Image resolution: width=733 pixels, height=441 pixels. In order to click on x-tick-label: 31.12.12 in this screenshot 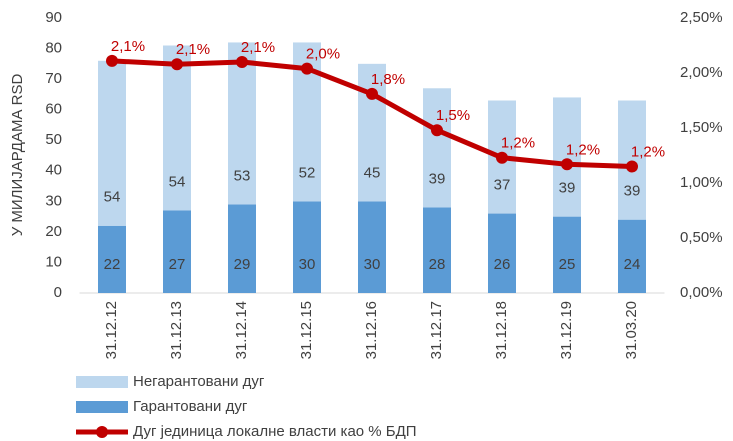, I will do `click(111, 330)`.